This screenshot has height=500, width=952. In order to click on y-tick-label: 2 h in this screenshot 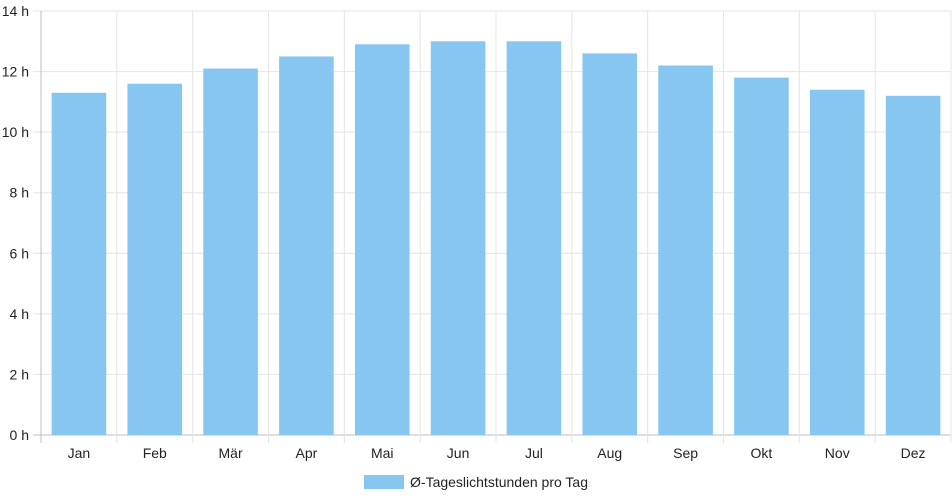, I will do `click(19, 374)`.